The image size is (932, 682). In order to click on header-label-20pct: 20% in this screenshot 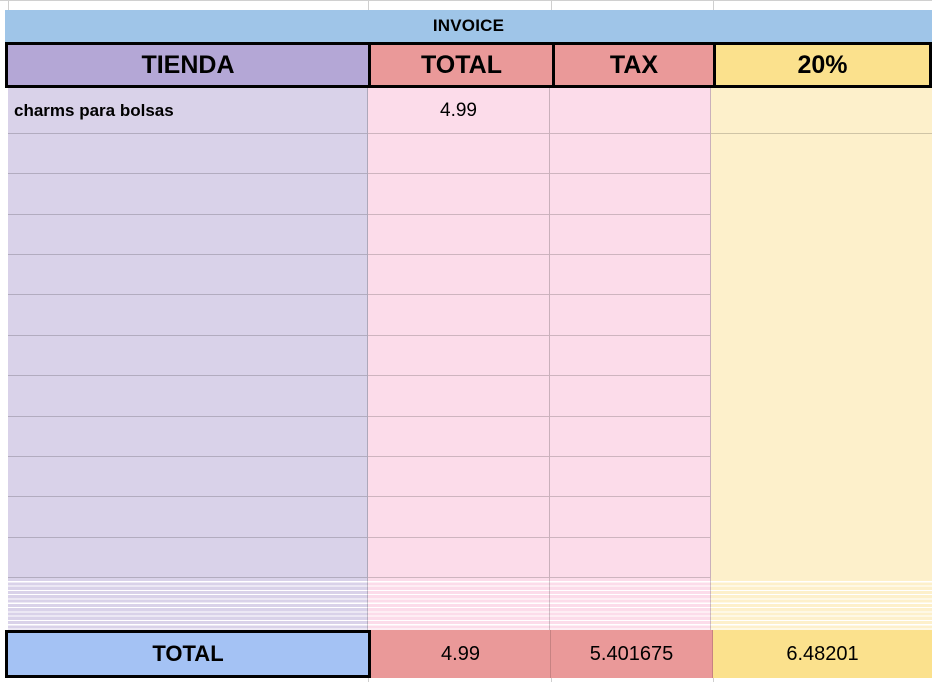, I will do `click(822, 64)`.